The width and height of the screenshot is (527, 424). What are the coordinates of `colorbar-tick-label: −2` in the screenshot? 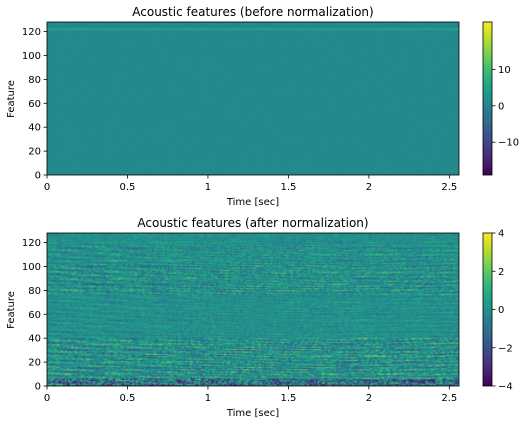 It's located at (505, 348).